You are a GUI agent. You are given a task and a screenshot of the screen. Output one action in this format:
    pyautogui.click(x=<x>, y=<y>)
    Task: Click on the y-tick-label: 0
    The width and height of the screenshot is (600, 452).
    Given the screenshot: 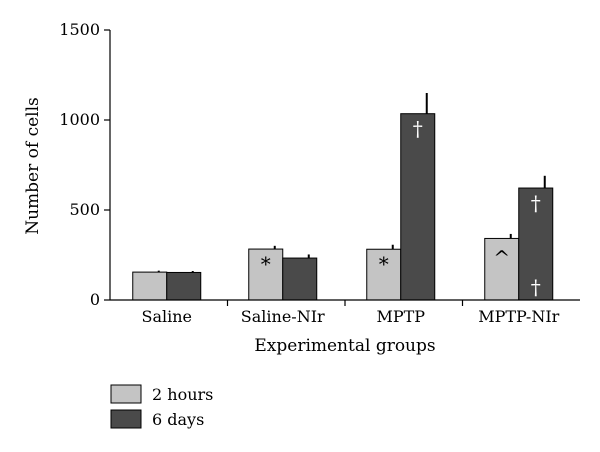 What is the action you would take?
    pyautogui.click(x=95, y=299)
    